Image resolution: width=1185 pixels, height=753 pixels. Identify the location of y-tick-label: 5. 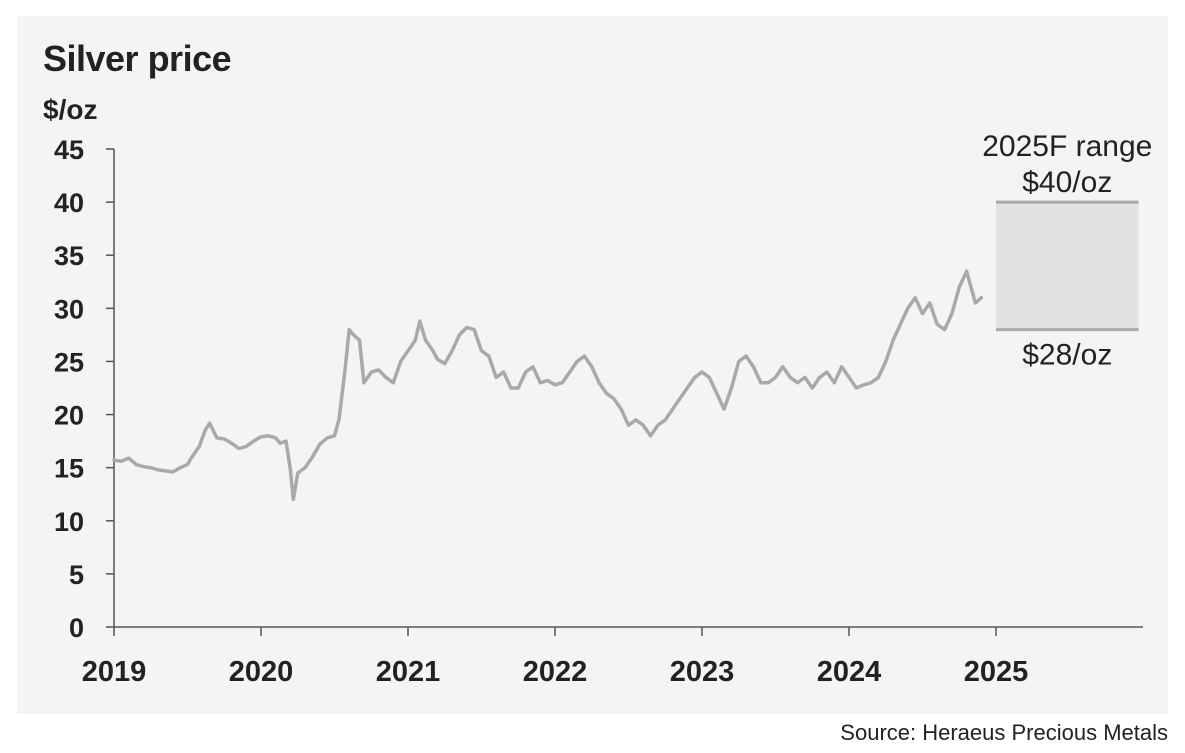
(76, 575).